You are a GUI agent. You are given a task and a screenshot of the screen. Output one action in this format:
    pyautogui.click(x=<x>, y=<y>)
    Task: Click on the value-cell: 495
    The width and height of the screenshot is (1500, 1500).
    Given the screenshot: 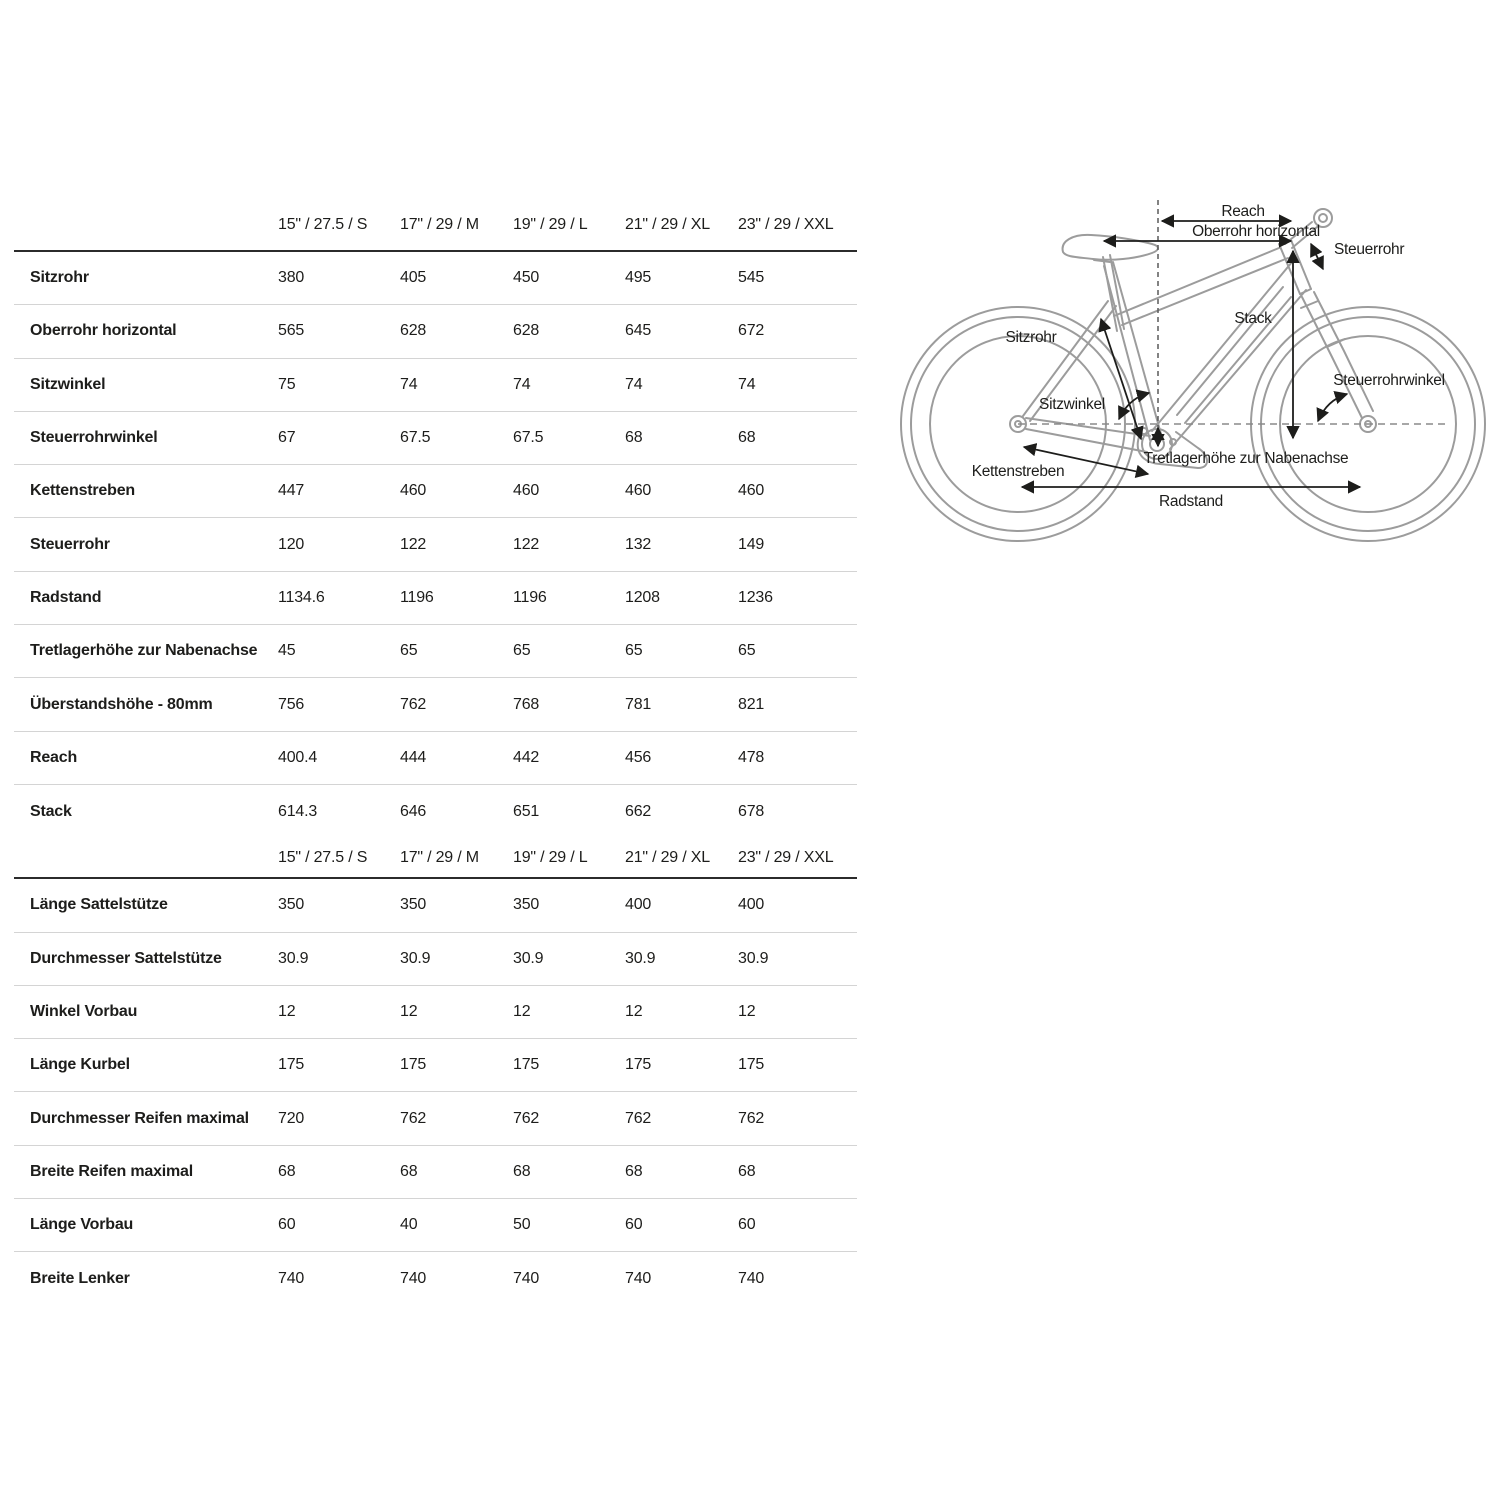 What is the action you would take?
    pyautogui.click(x=638, y=278)
    